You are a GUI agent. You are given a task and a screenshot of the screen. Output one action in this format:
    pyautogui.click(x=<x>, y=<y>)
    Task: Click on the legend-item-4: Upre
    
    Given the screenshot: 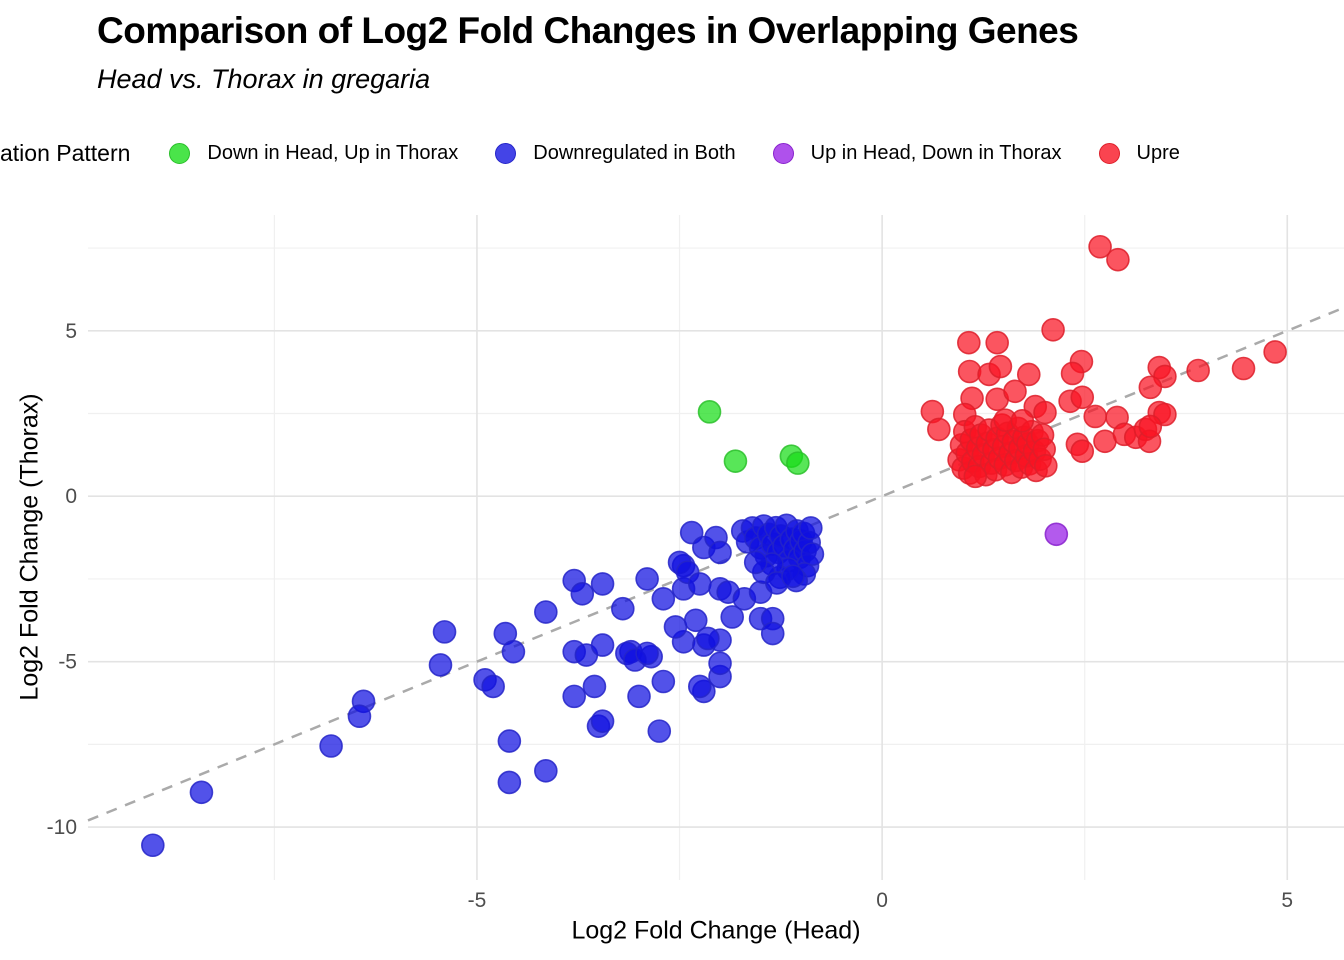 What is the action you would take?
    pyautogui.click(x=1139, y=153)
    